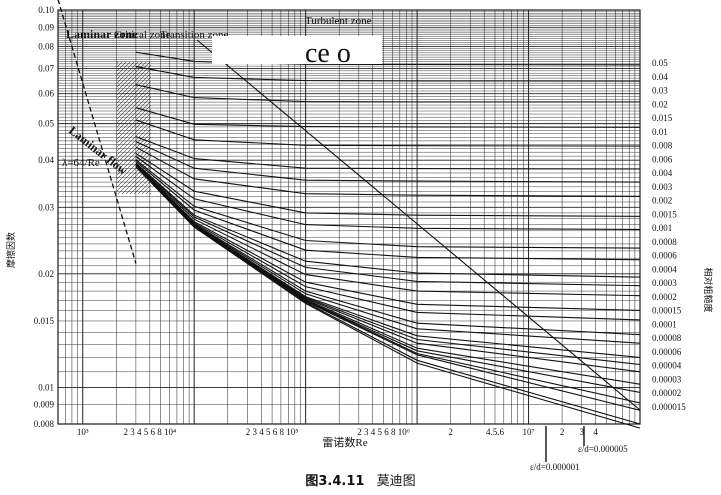 The height and width of the screenshot is (495, 721). I want to click on figure-number: 图3.4.11, so click(335, 481).